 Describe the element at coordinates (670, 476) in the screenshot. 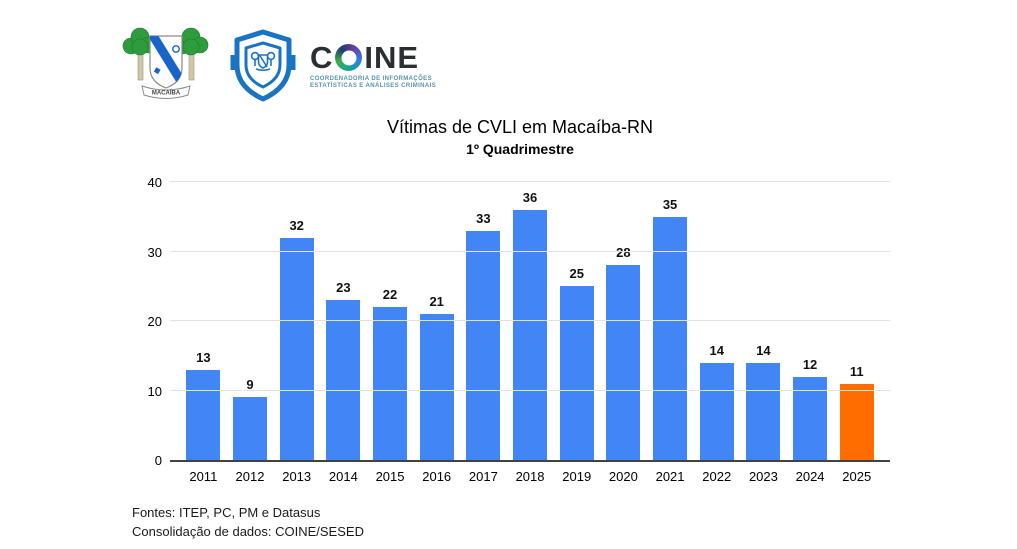

I see `x-axis-label-2021: 2021` at that location.